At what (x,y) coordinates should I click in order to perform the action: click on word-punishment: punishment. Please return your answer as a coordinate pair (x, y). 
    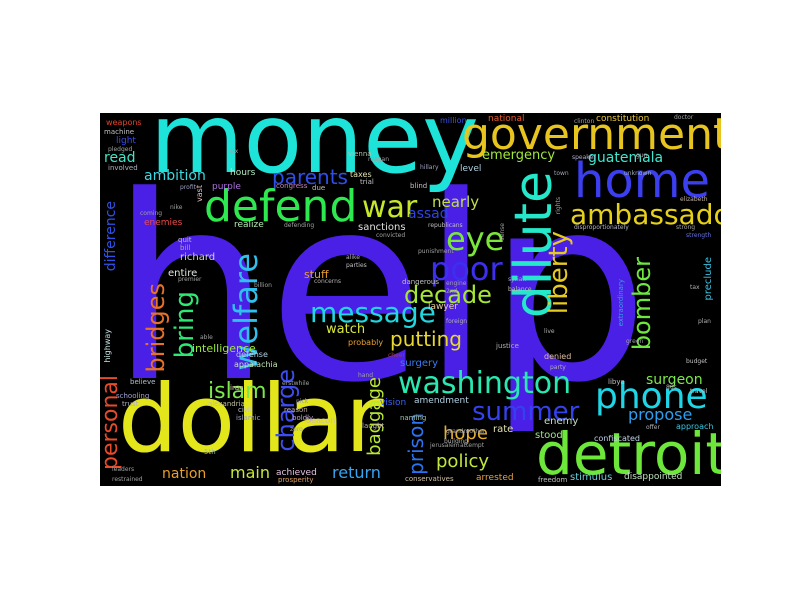
    Looking at the image, I should click on (436, 251).